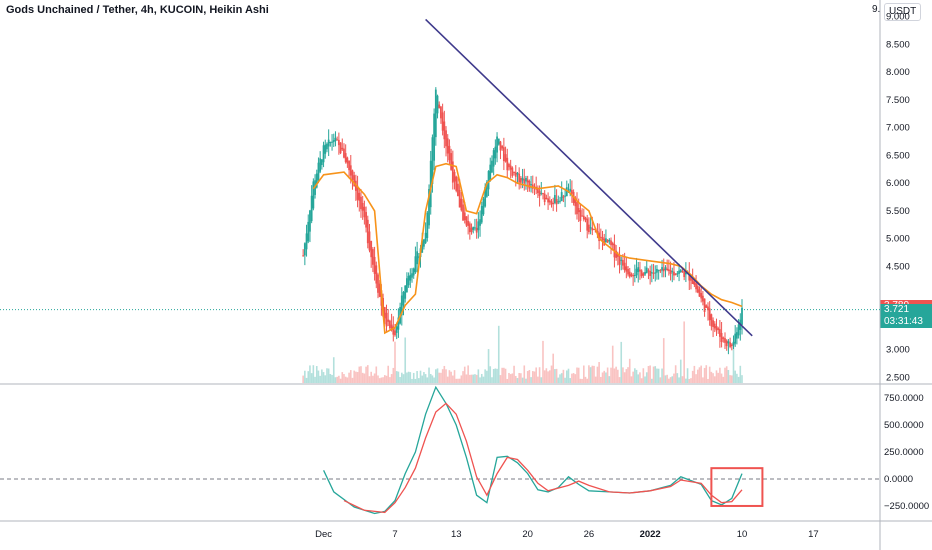 This screenshot has height=550, width=932. What do you see at coordinates (898, 17) in the screenshot?
I see `price-tick-label: 9.000` at bounding box center [898, 17].